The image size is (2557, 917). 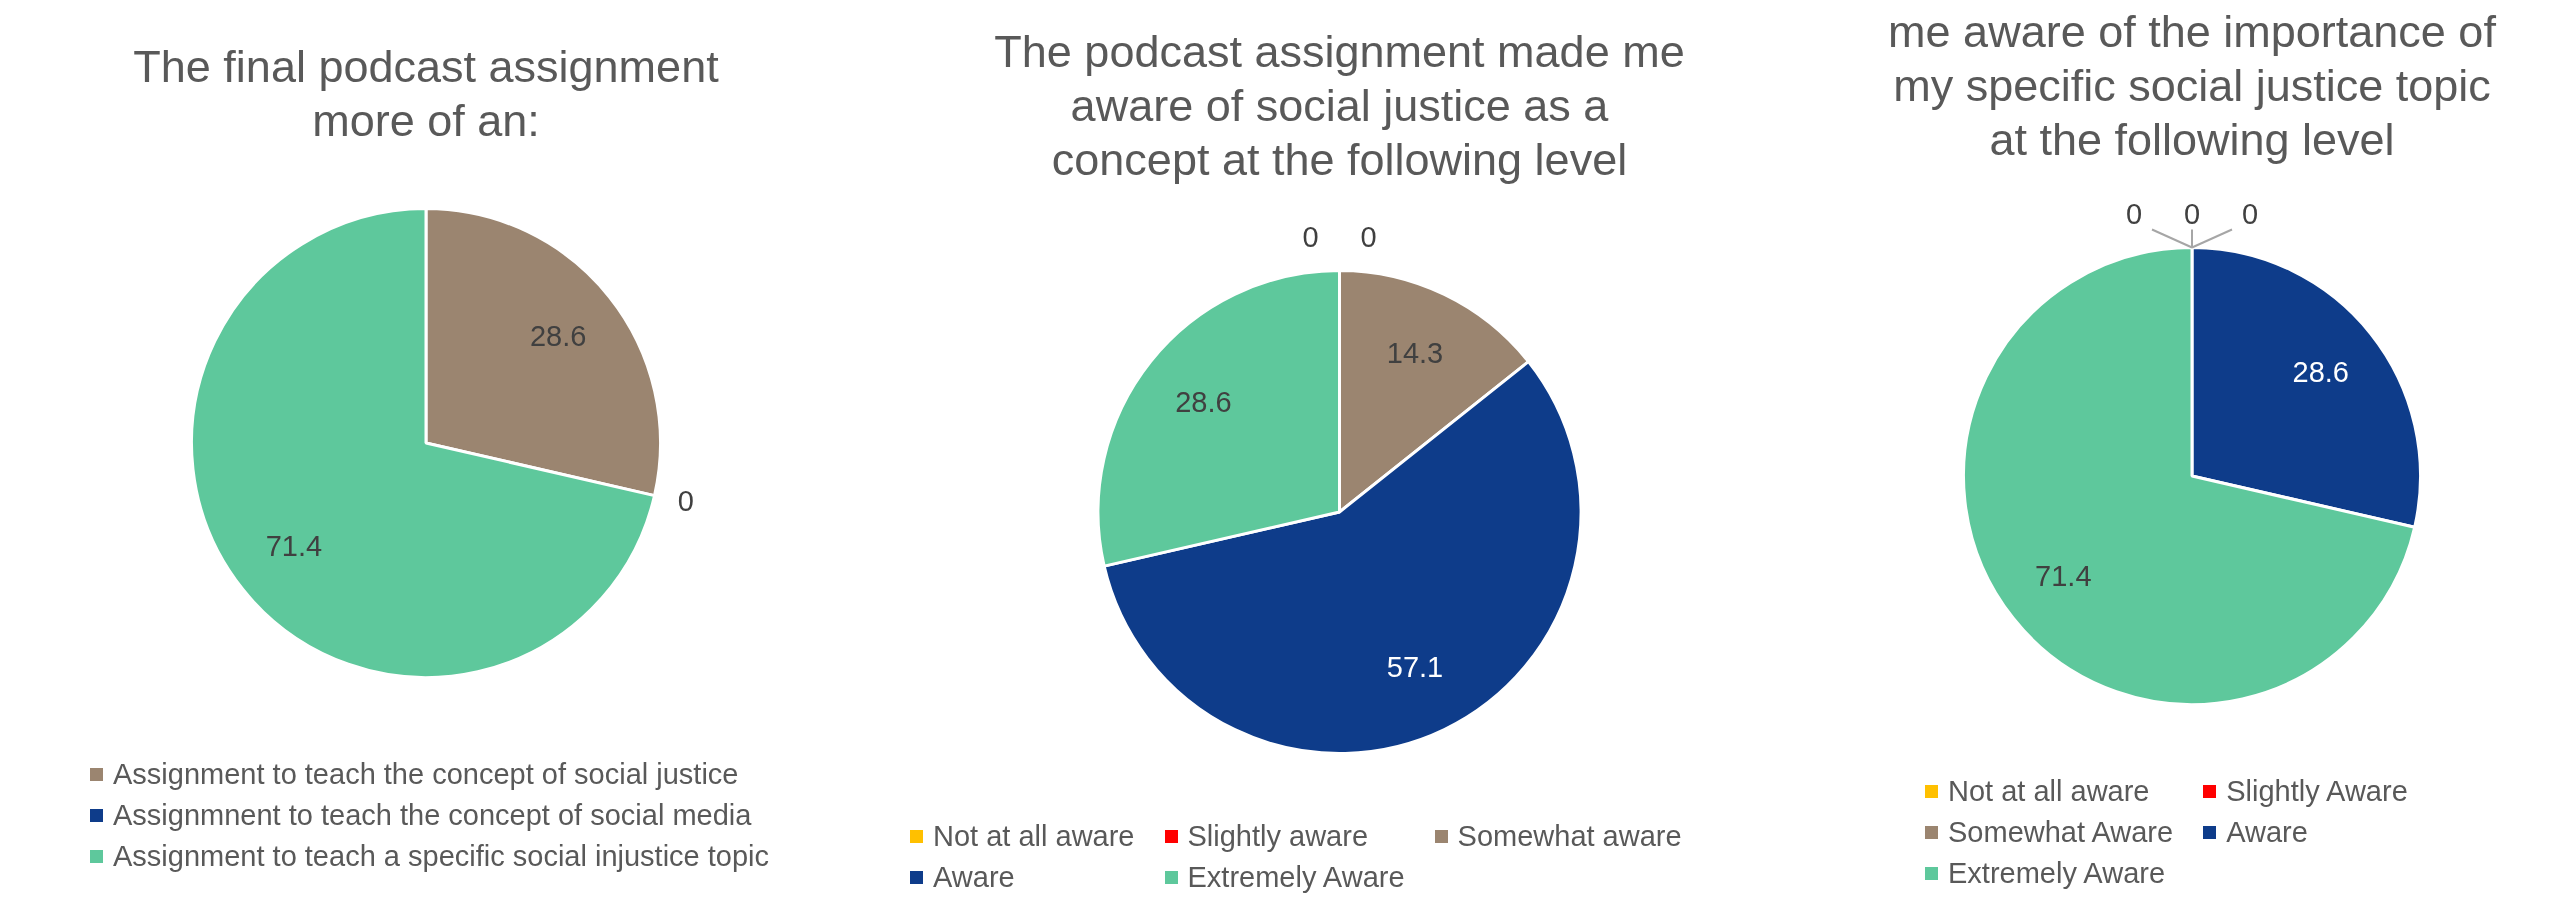 What do you see at coordinates (1339, 106) in the screenshot?
I see `chart-title: The podcast assignment made me aware of social justice as a concept at the following level` at bounding box center [1339, 106].